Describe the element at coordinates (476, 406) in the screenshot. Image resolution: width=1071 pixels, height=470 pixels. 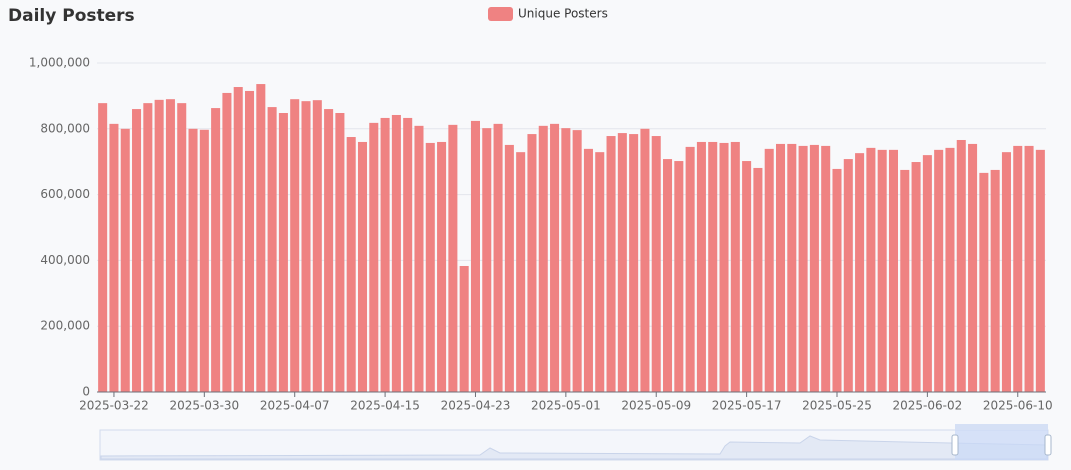
I see `x-tick-label: 2025-04-23` at that location.